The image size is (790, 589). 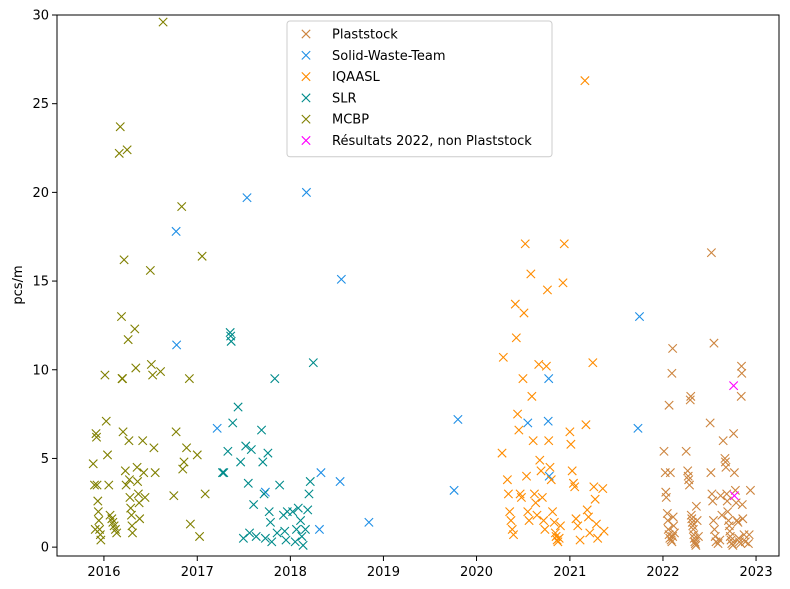 I want to click on y-tick-label: 10, so click(x=40, y=370).